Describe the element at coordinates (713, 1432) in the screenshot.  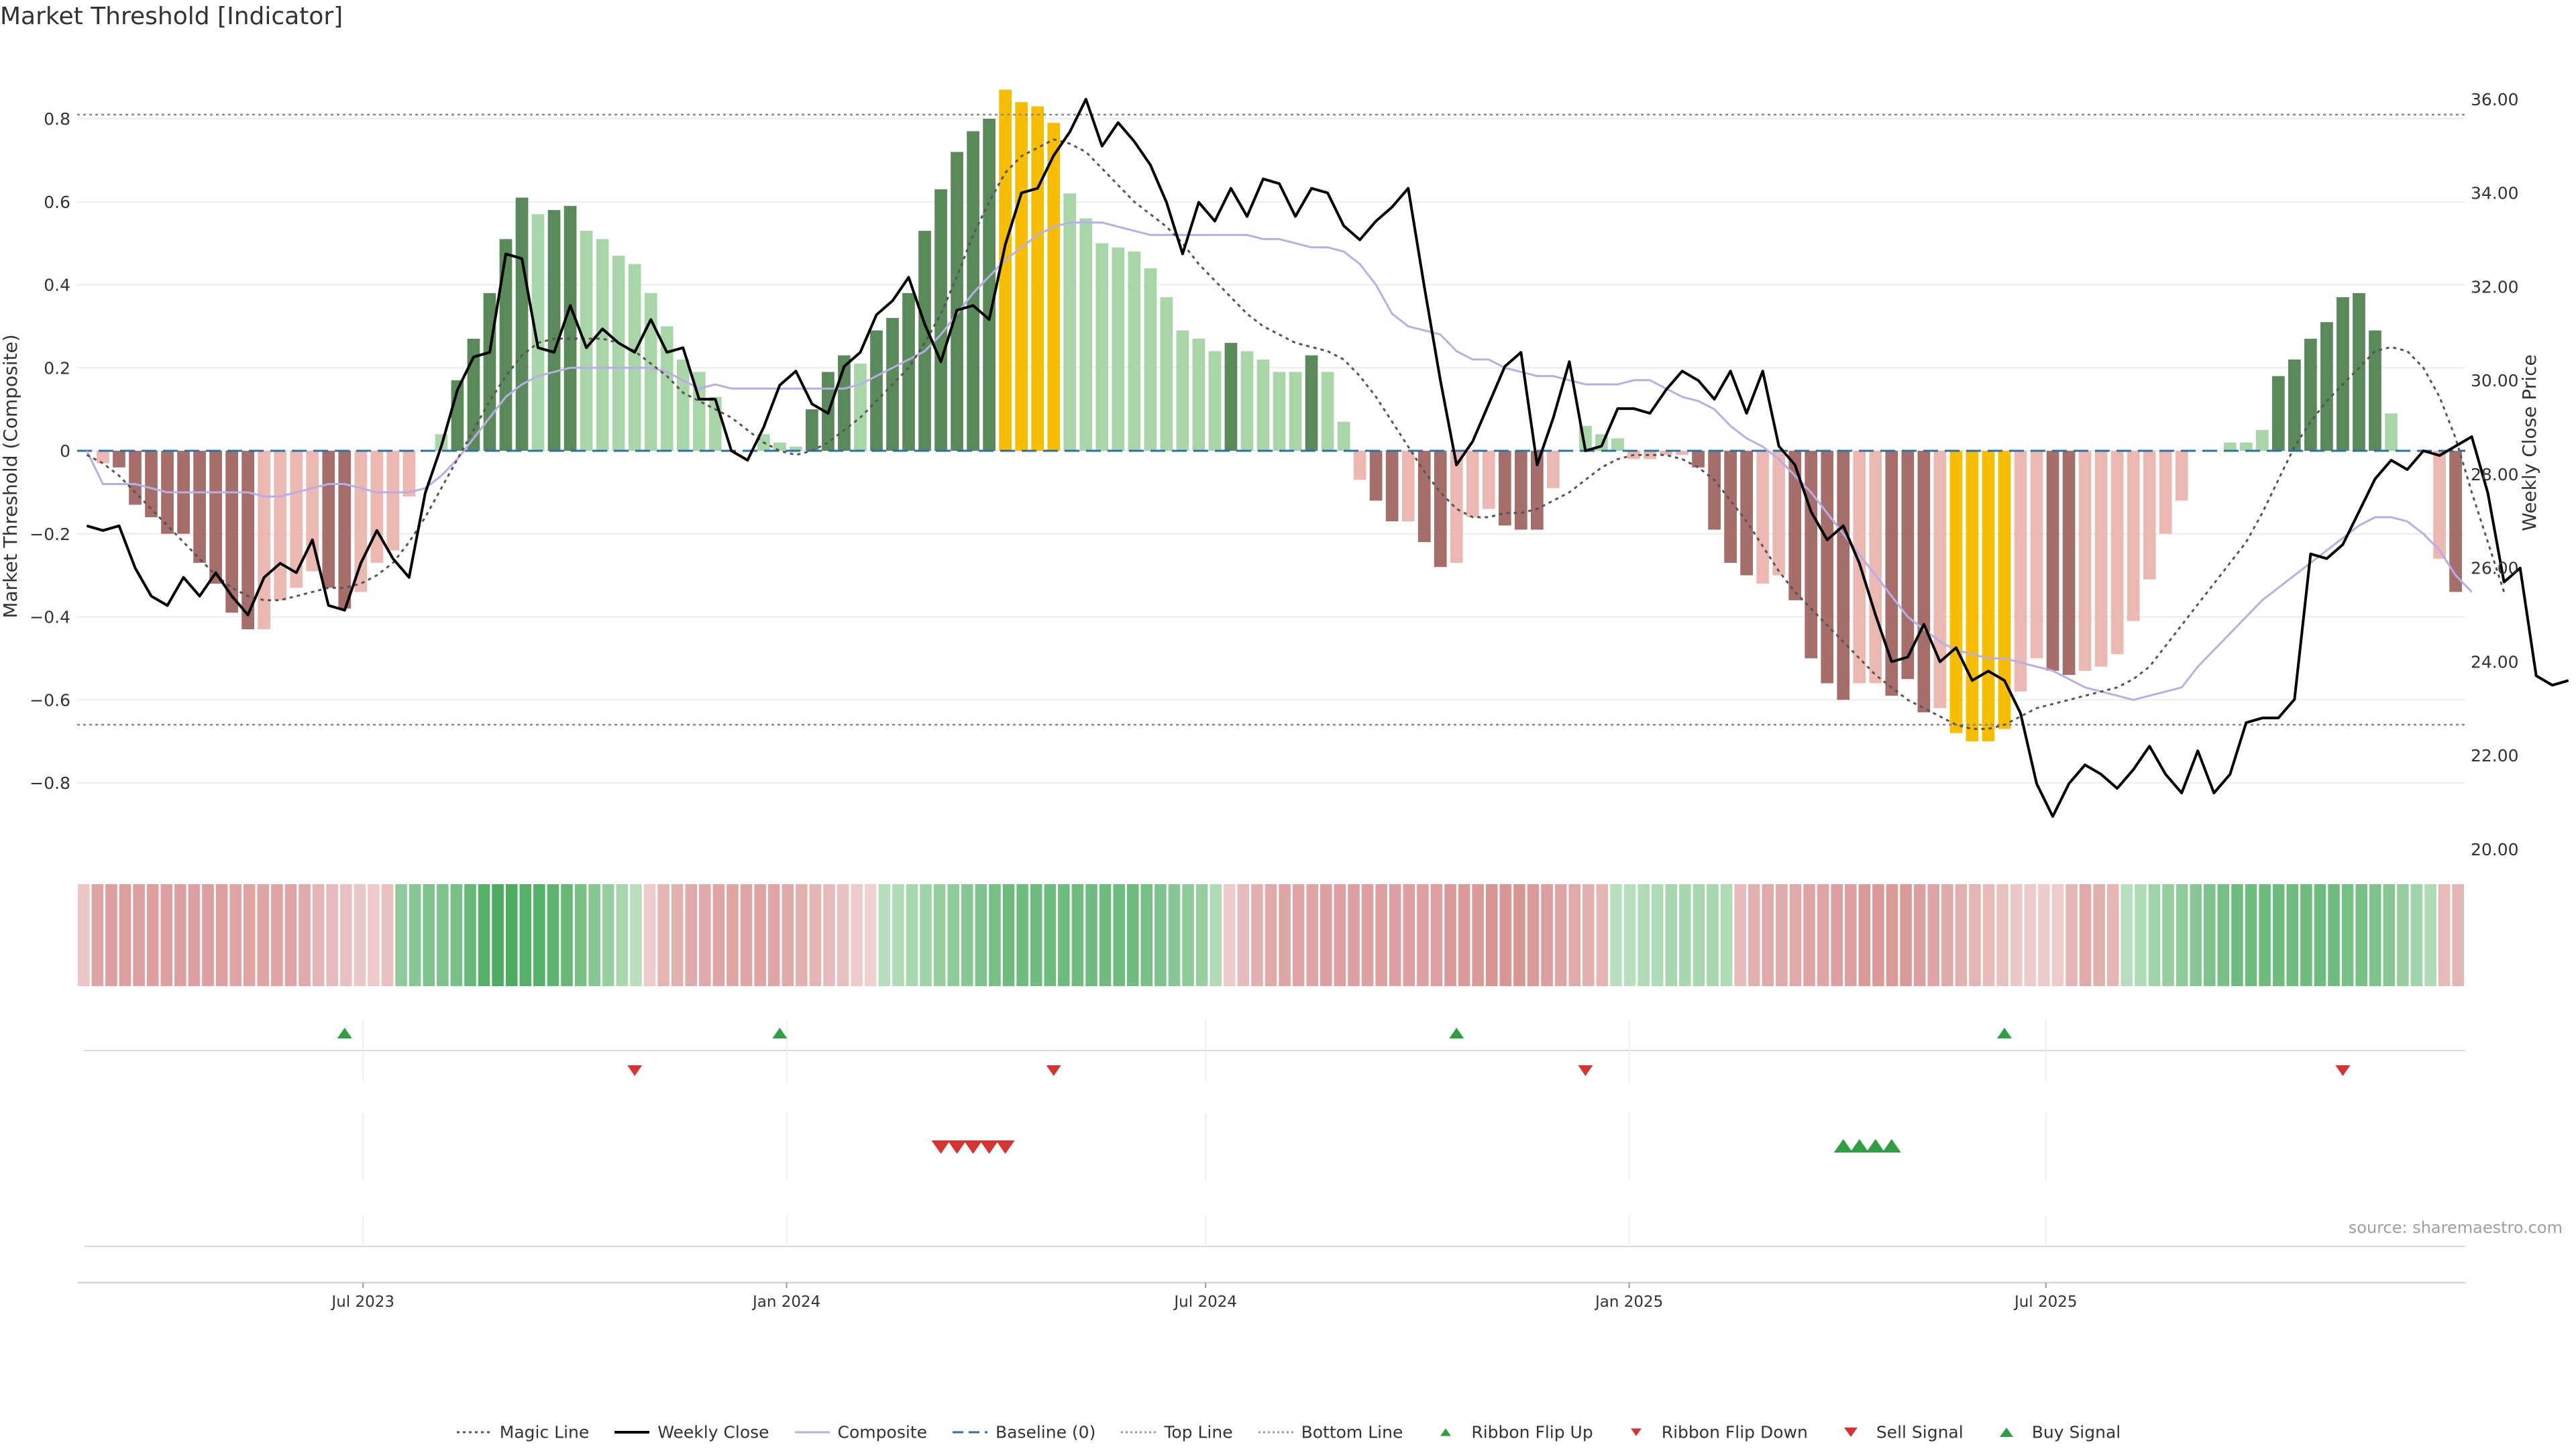
I see `legend-label: Weekly Close` at that location.